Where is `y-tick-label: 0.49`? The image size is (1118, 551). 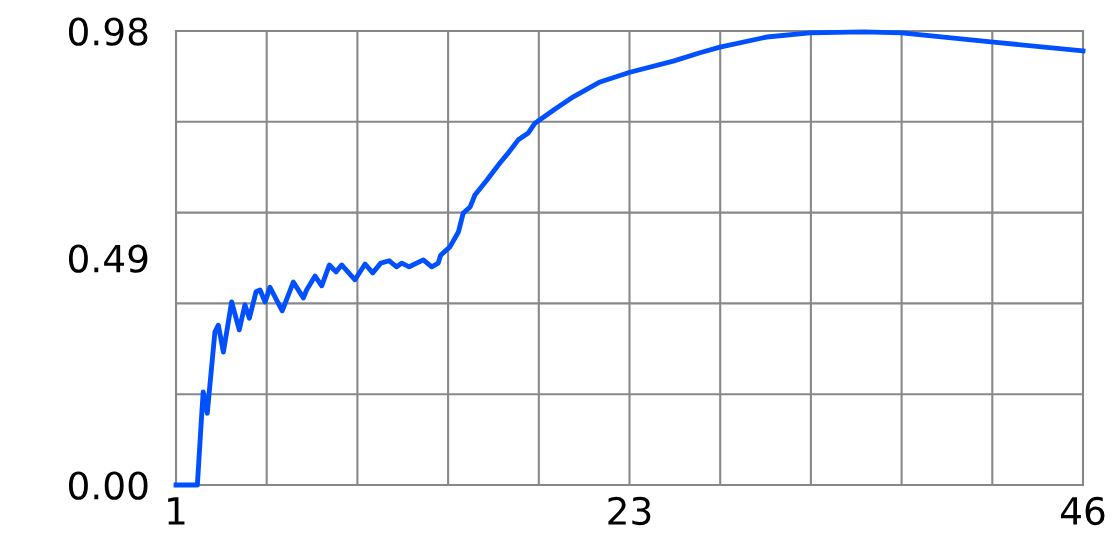
y-tick-label: 0.49 is located at coordinates (108, 258).